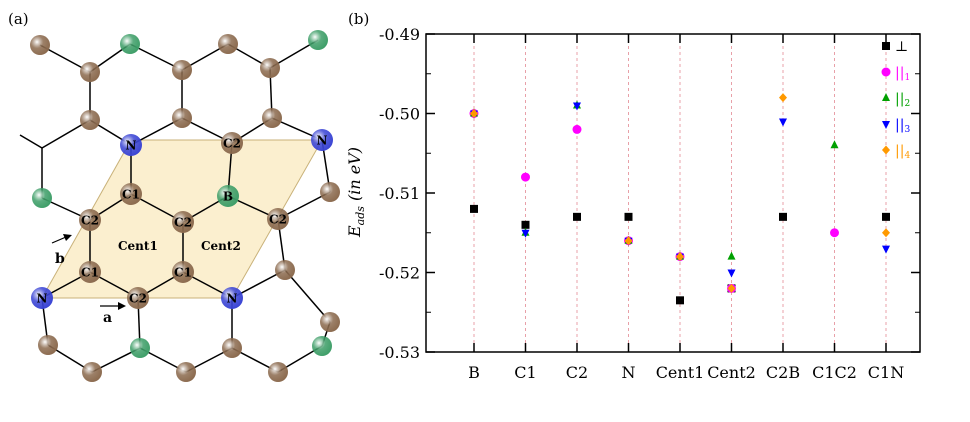 The image size is (970, 422). Describe the element at coordinates (474, 372) in the screenshot. I see `x-tick-label: B` at that location.